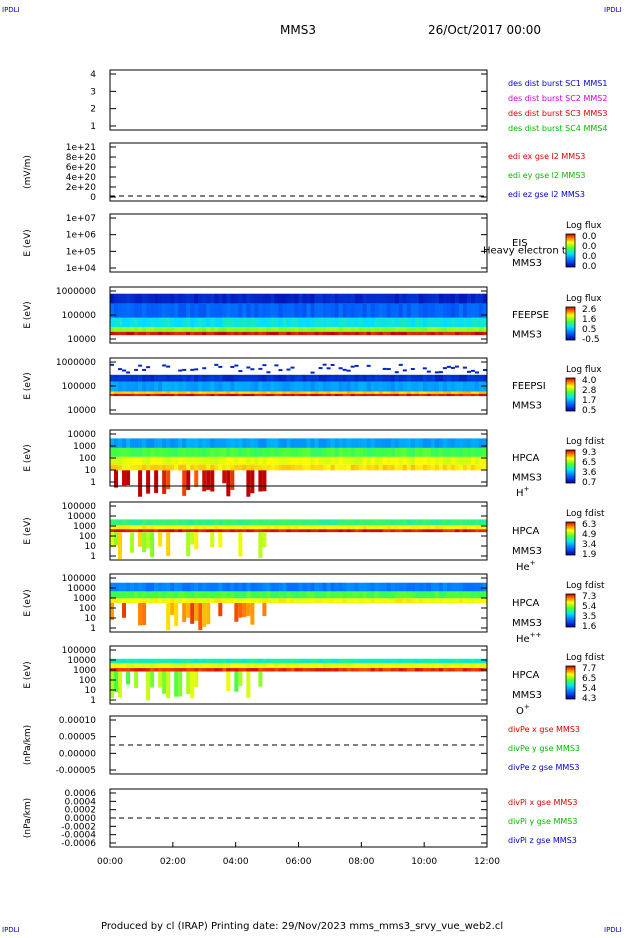 This screenshot has width=630, height=938. What do you see at coordinates (78, 836) in the screenshot?
I see `y-tick-label: -0.0004` at bounding box center [78, 836].